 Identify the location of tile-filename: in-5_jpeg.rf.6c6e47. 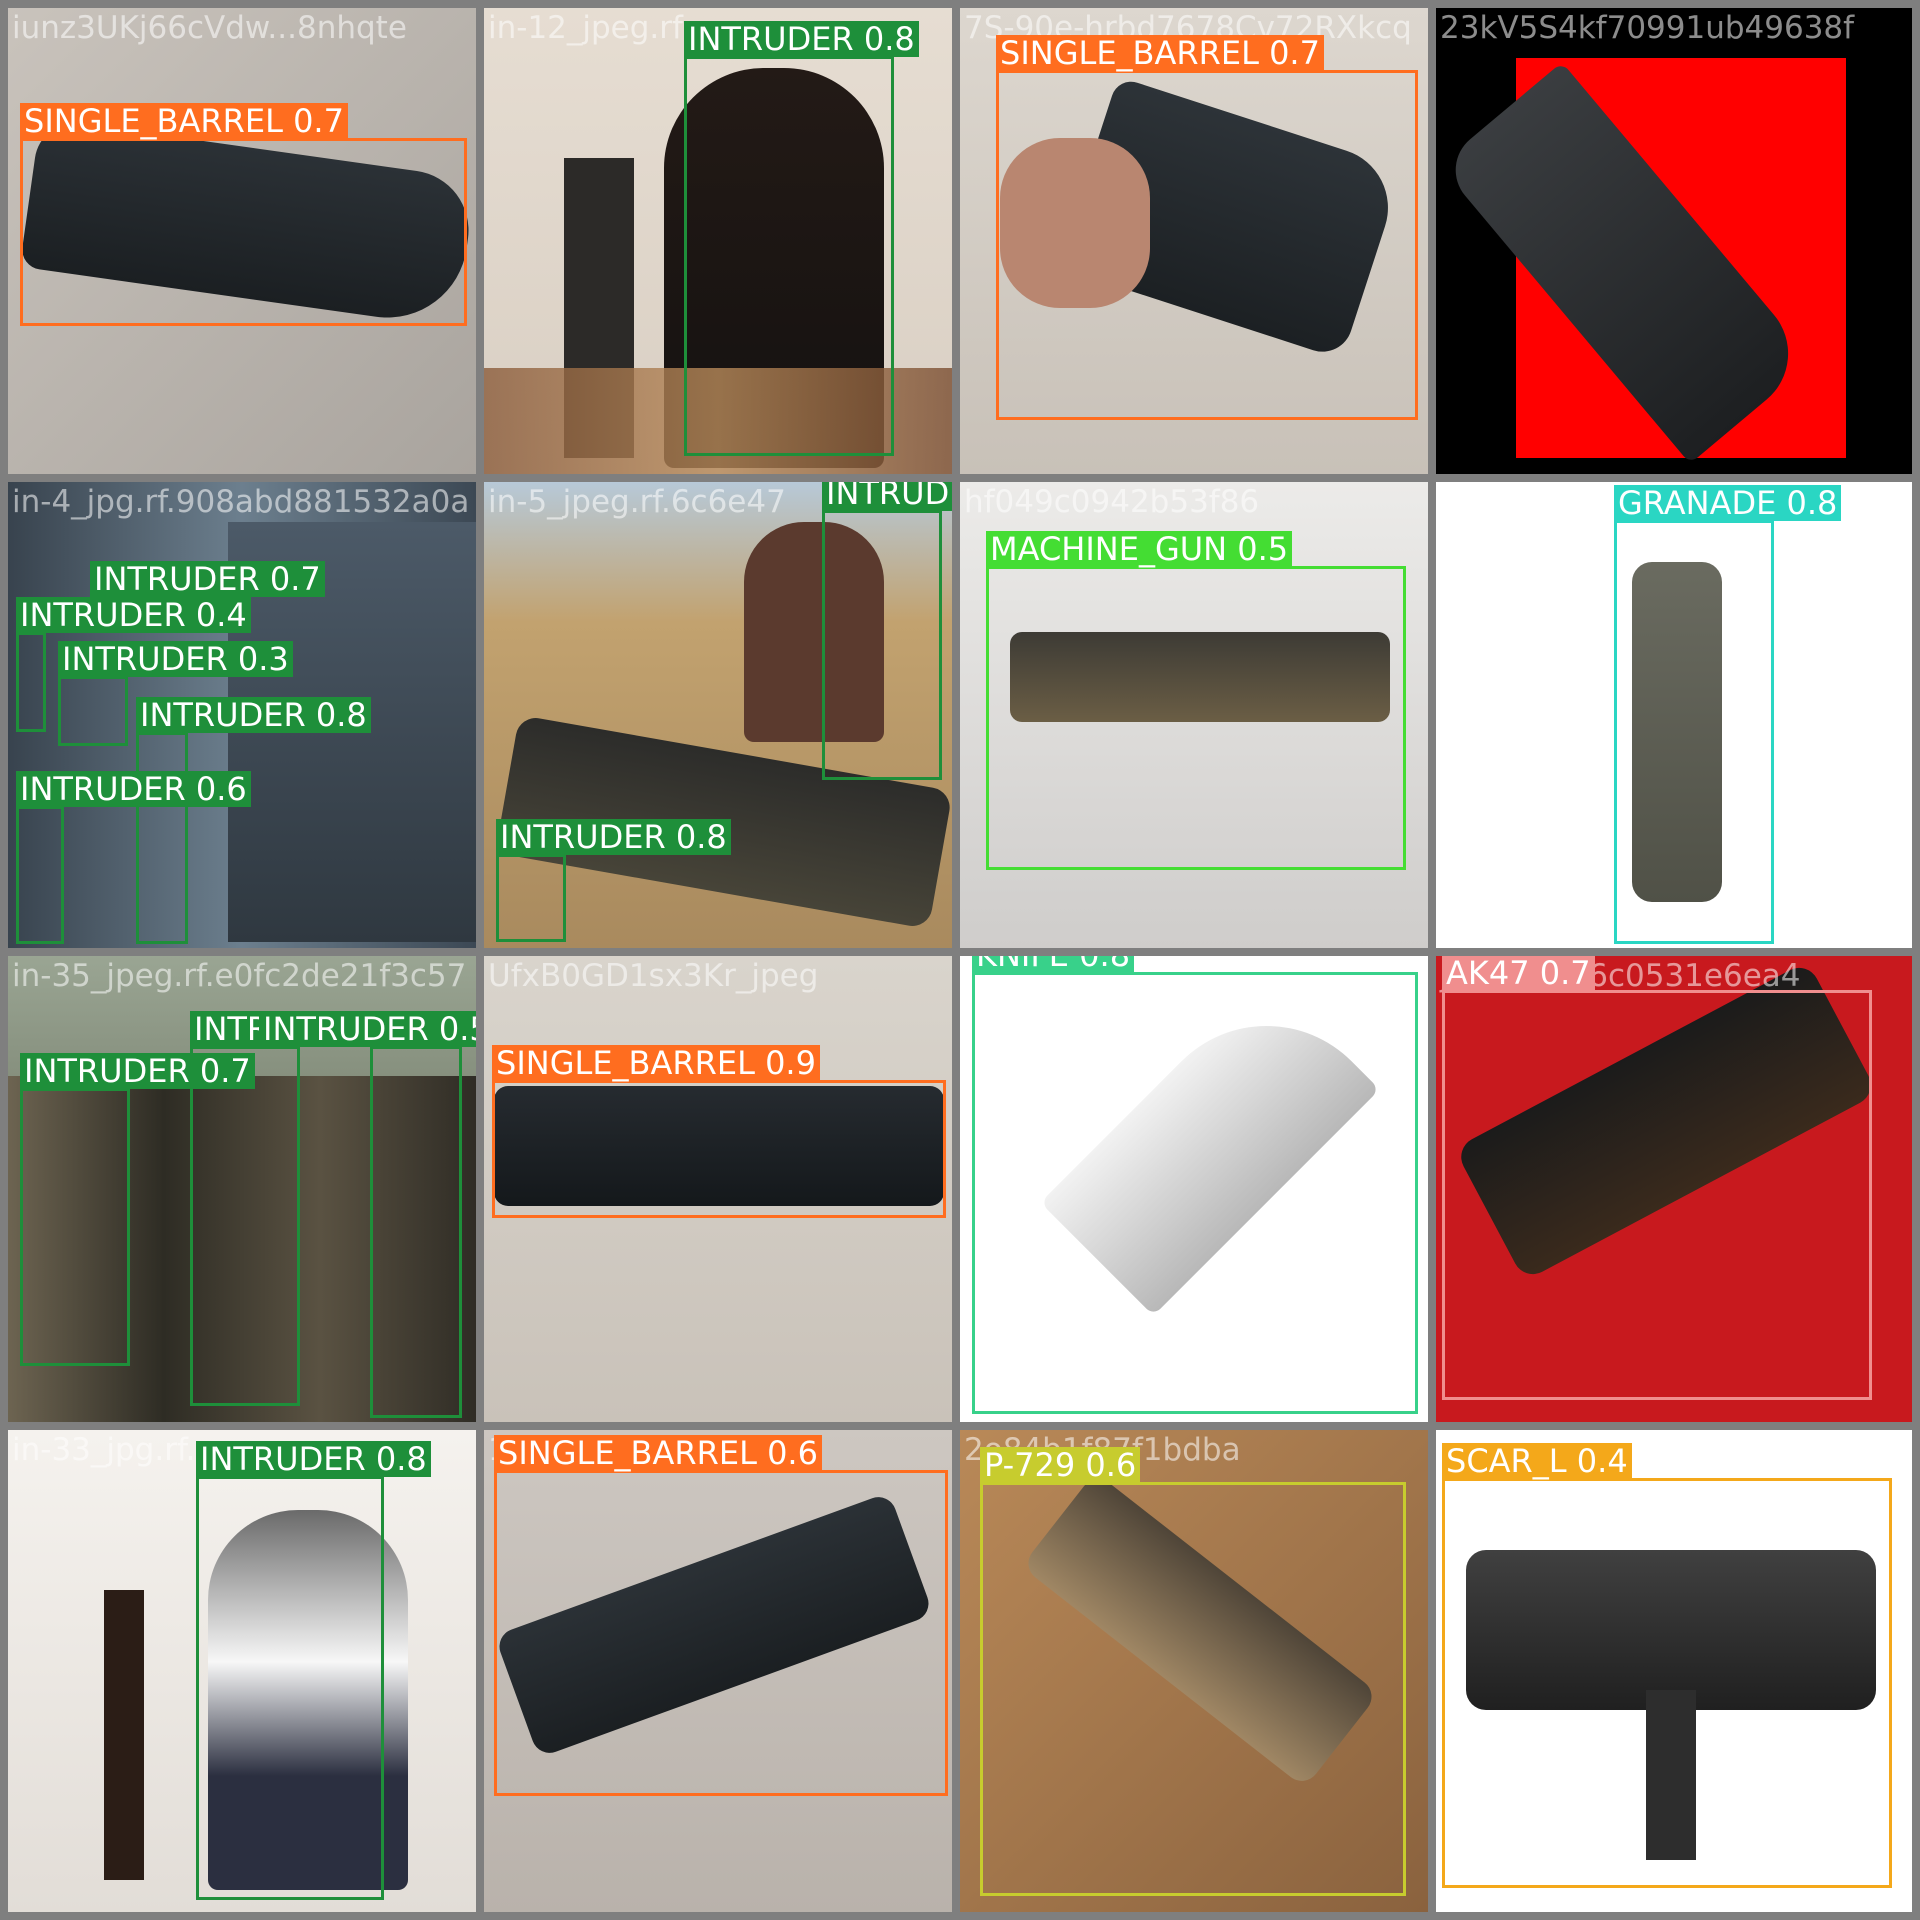
(637, 502).